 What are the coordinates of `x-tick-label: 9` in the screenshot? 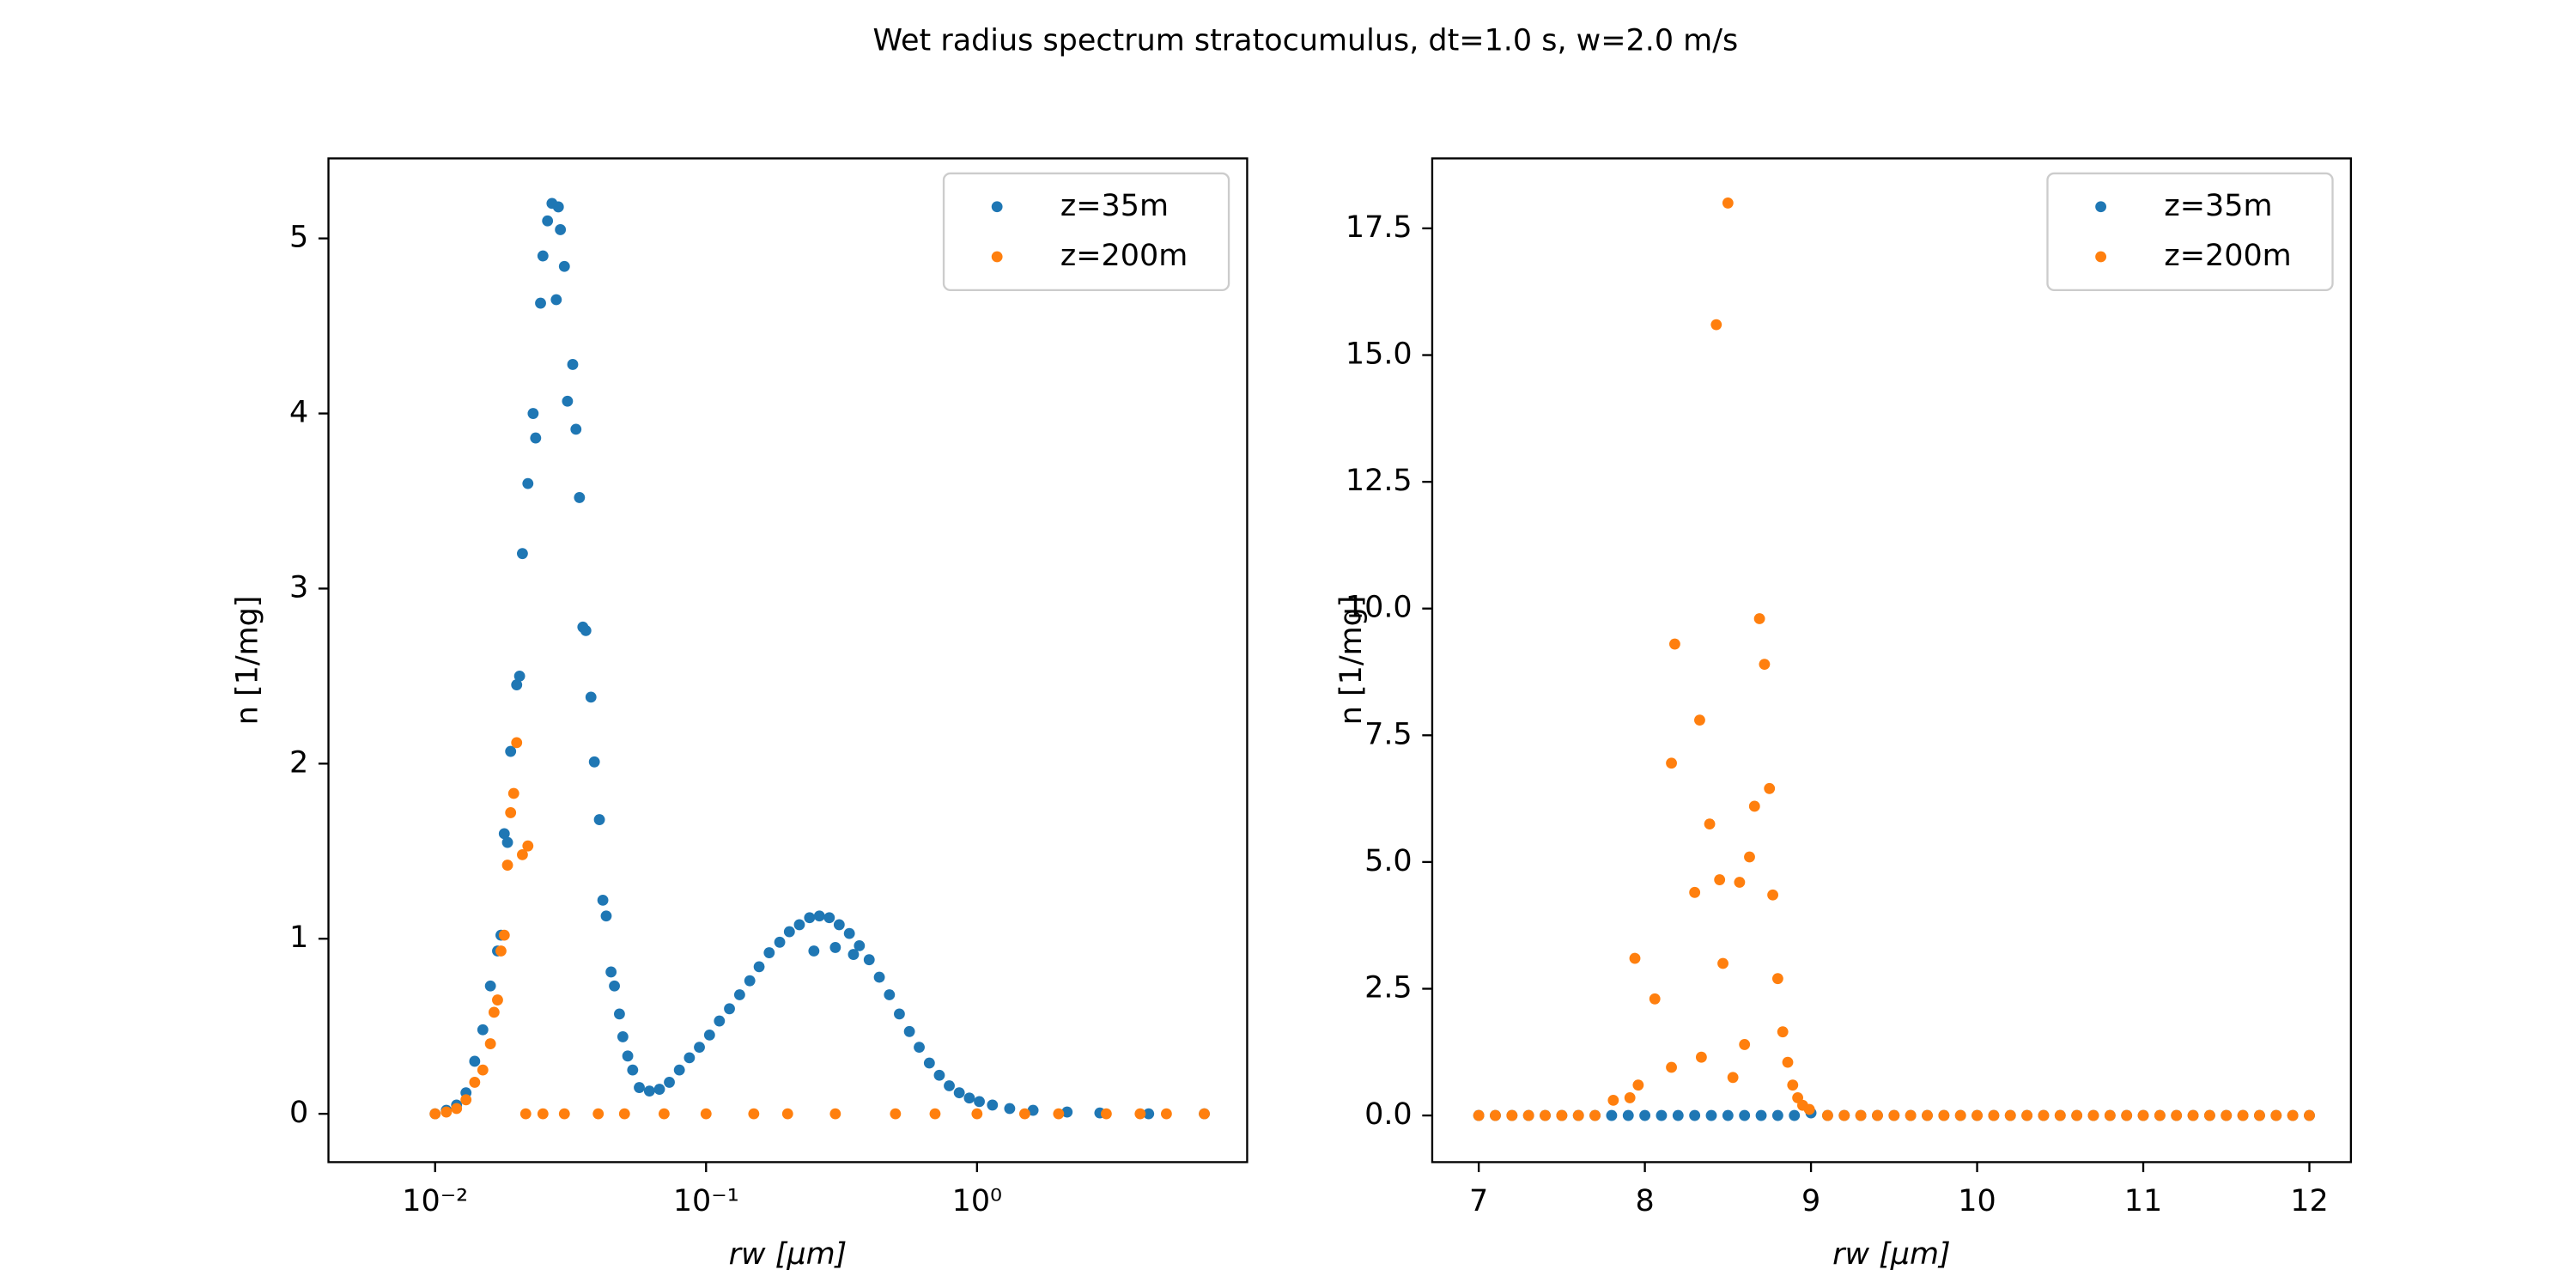 It's located at (1811, 1201).